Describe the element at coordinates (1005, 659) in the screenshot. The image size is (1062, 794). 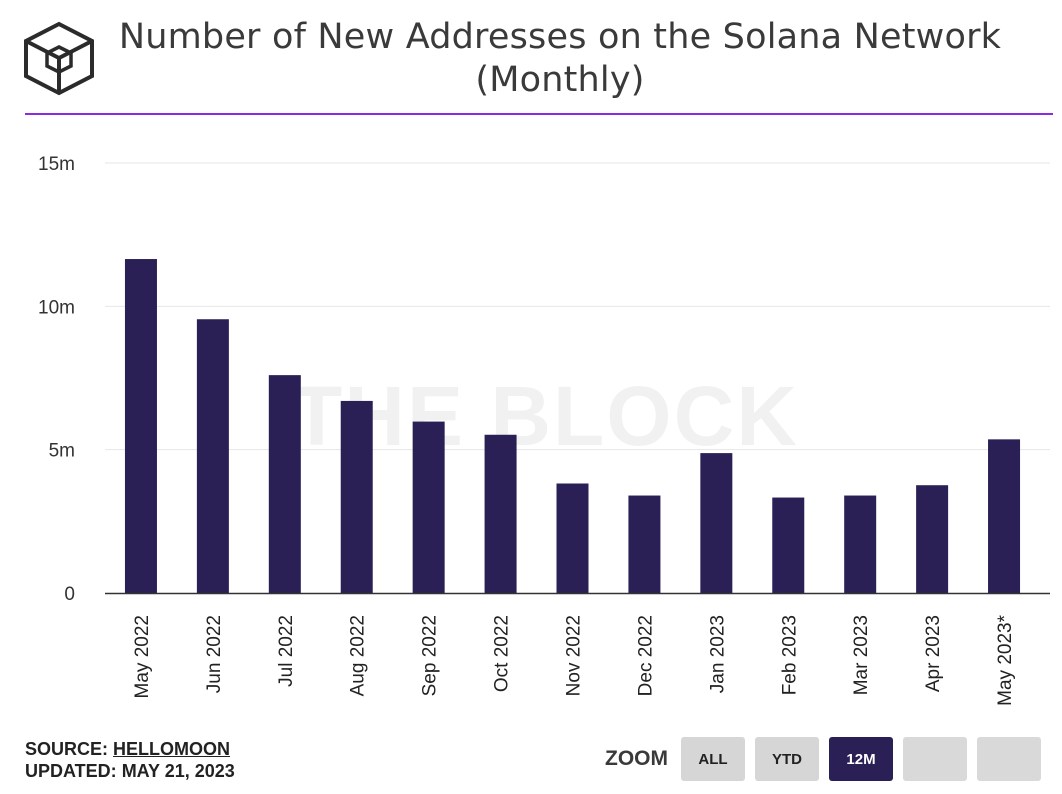
I see `x-tick-label: May 2023*` at that location.